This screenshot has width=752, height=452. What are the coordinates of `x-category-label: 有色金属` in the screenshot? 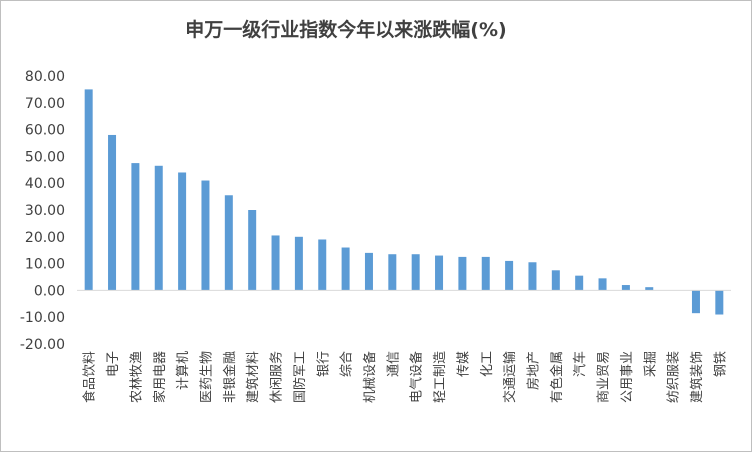 It's located at (557, 377).